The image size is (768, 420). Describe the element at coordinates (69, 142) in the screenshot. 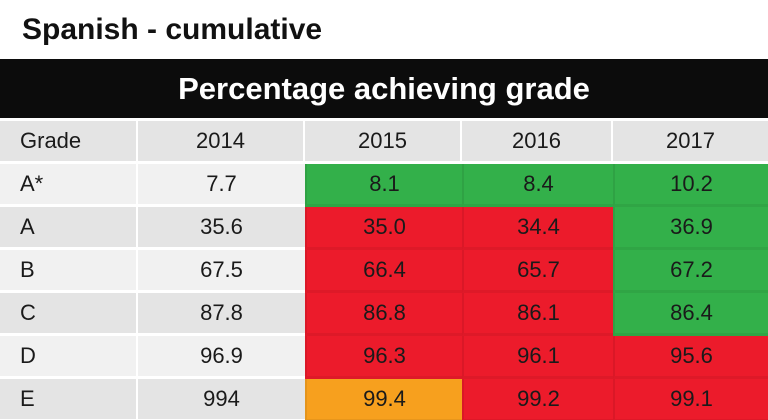

I see `column-header: Grade` at that location.